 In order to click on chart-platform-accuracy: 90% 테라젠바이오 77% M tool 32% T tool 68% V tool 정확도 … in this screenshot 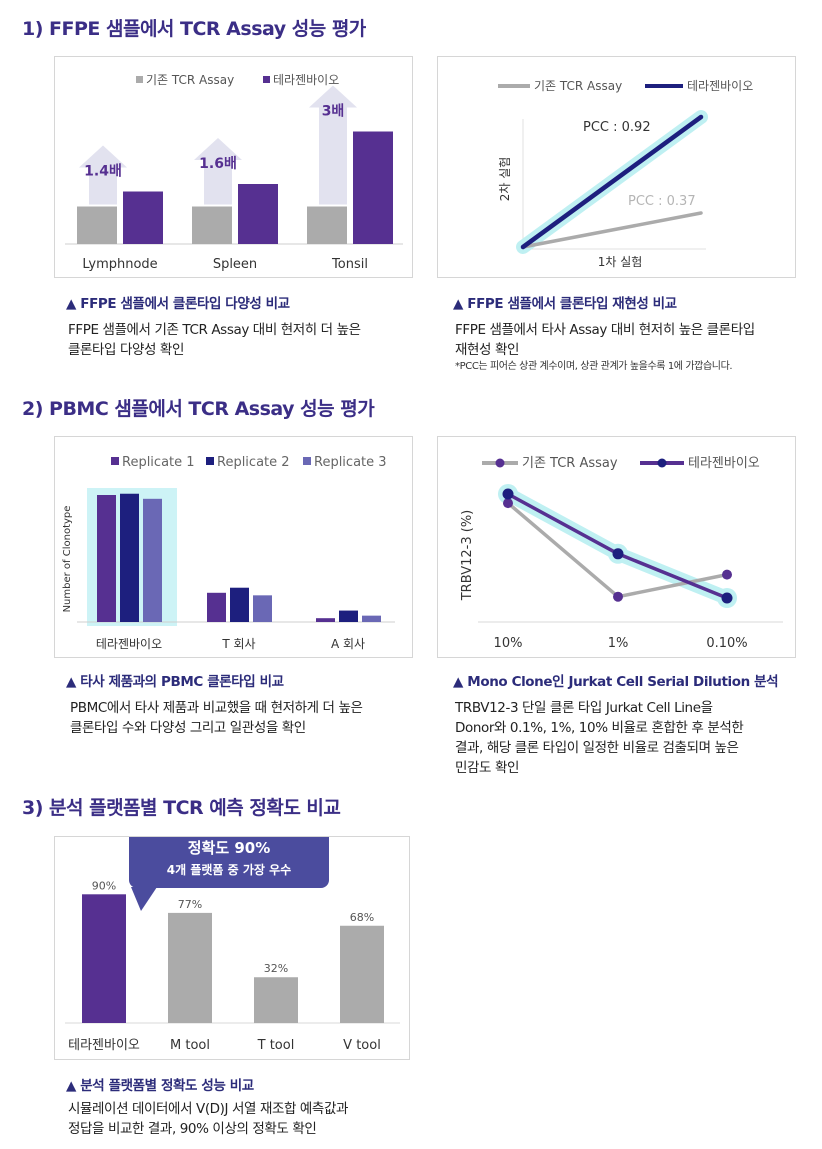, I will do `click(232, 948)`.